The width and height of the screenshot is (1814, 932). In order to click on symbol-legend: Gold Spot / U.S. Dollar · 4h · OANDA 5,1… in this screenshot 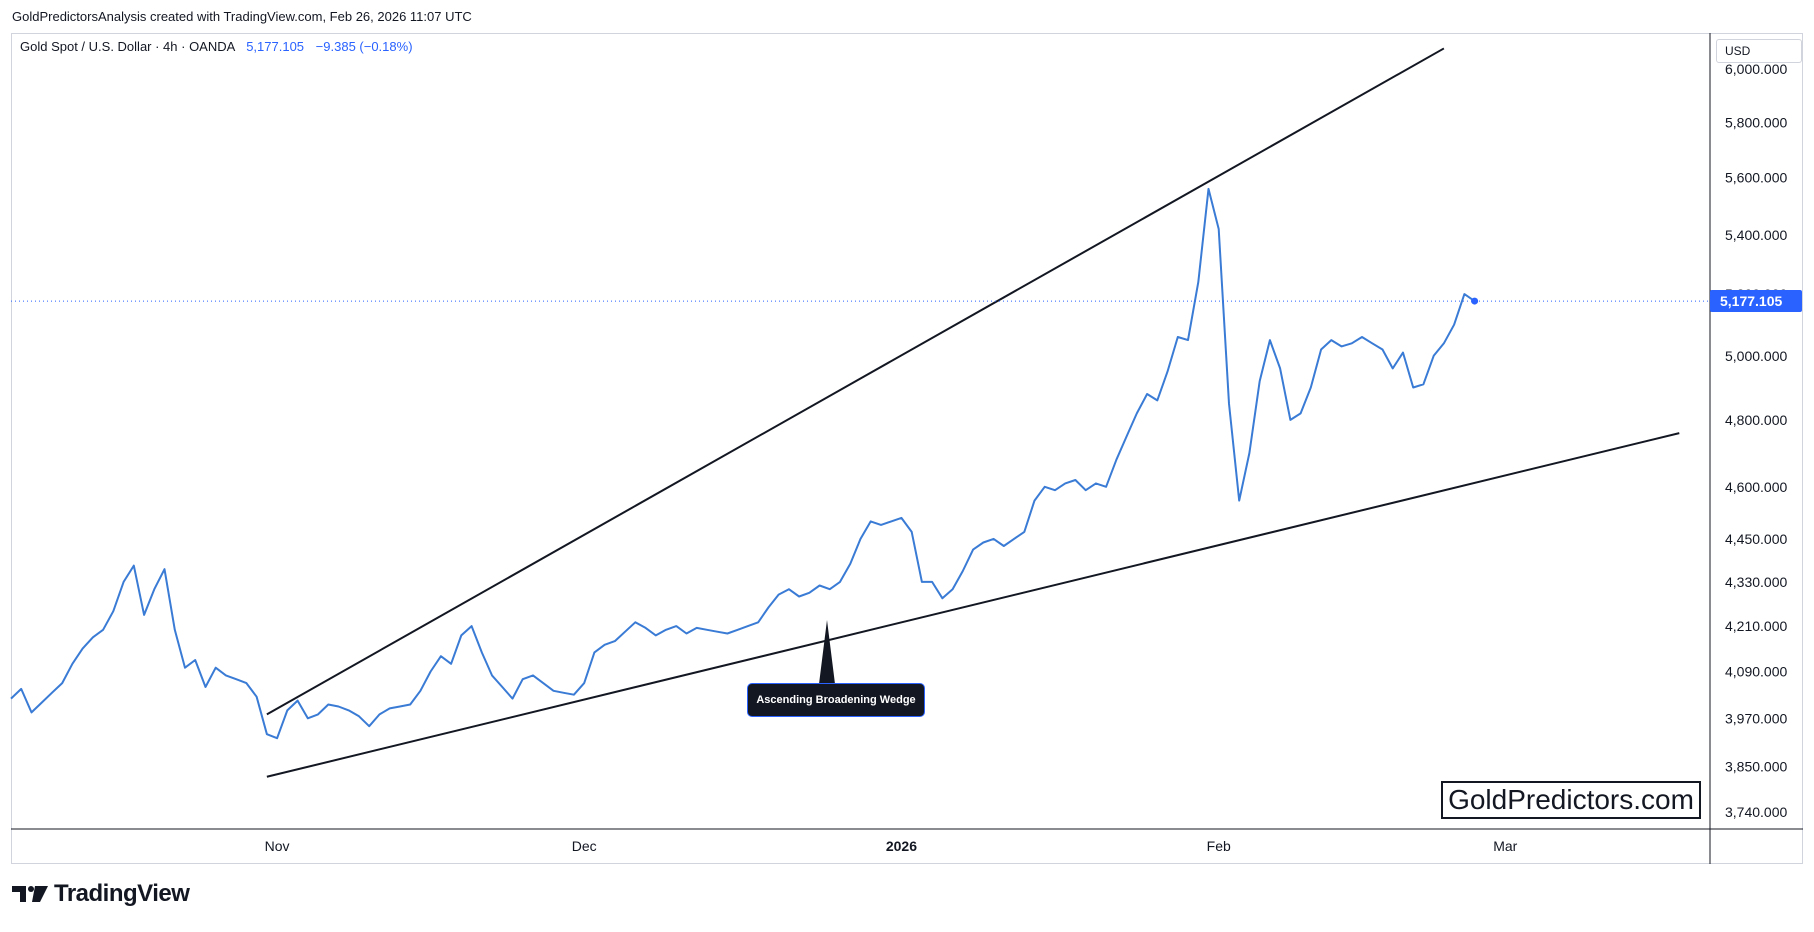, I will do `click(216, 46)`.